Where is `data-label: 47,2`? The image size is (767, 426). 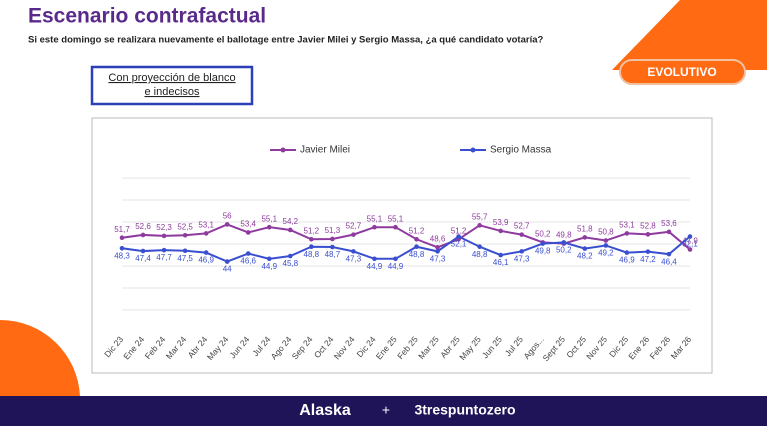 data-label: 47,2 is located at coordinates (648, 259).